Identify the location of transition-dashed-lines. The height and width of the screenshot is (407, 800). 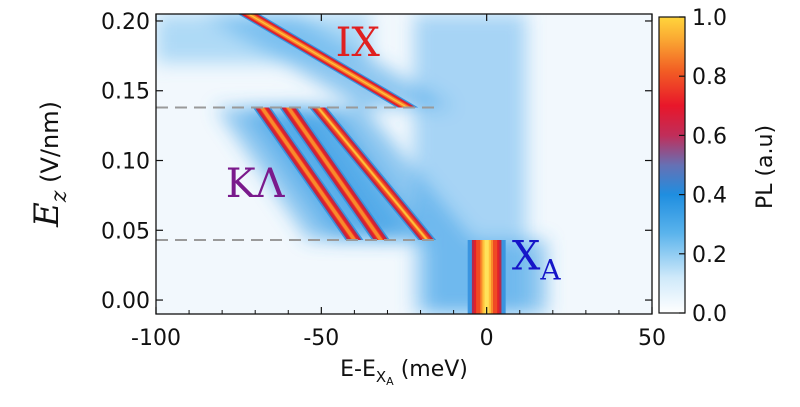
(297, 174).